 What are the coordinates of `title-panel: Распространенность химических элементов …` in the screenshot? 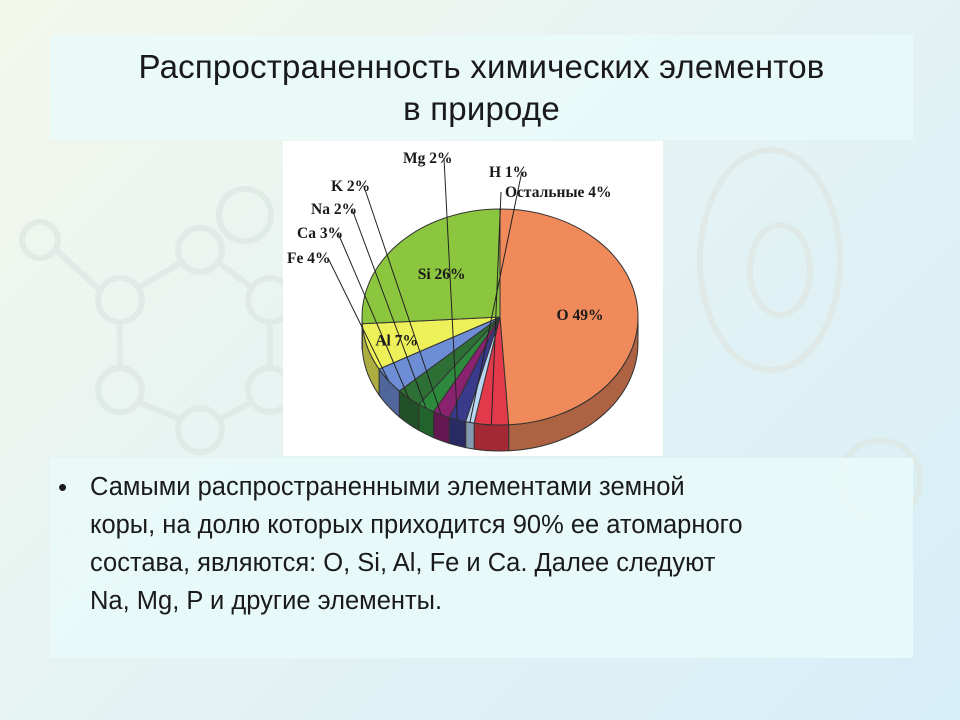 It's located at (481, 87).